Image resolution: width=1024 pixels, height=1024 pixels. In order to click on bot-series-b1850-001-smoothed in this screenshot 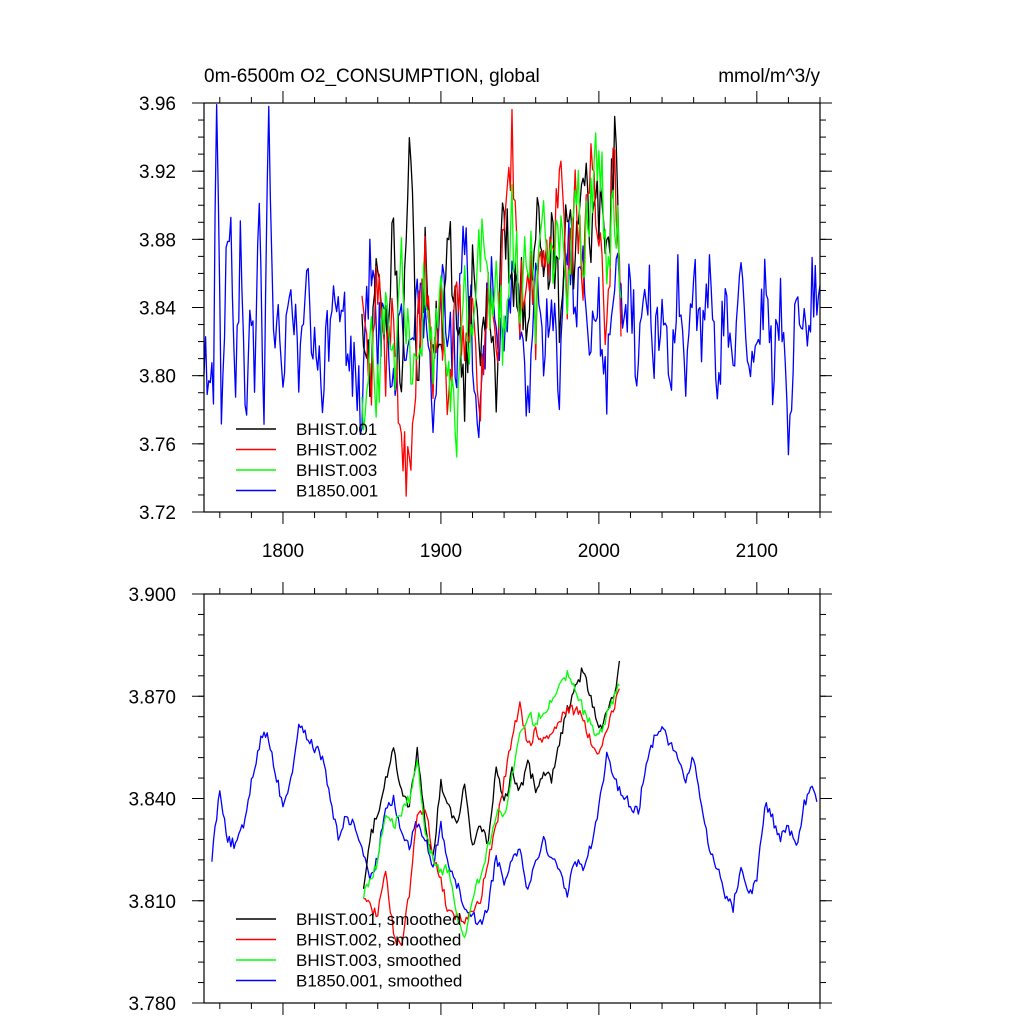, I will do `click(514, 824)`.